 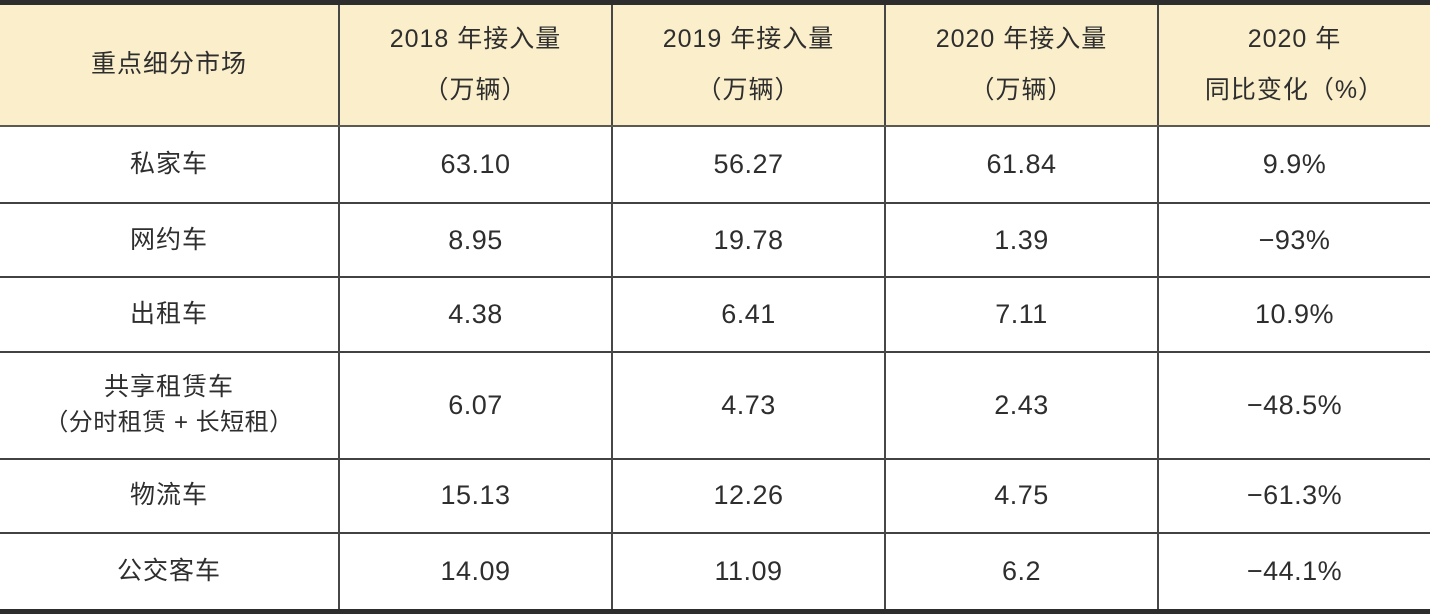 I want to click on value-2020: 1.39, so click(x=1021, y=240).